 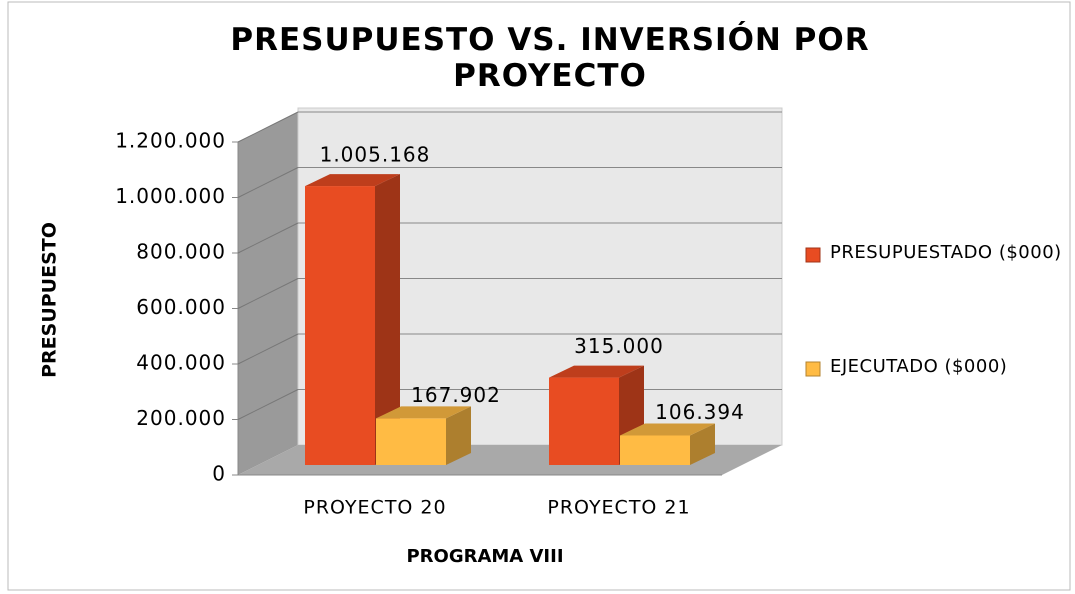 I want to click on legend-label: EJECUTADO ($000), so click(x=919, y=366).